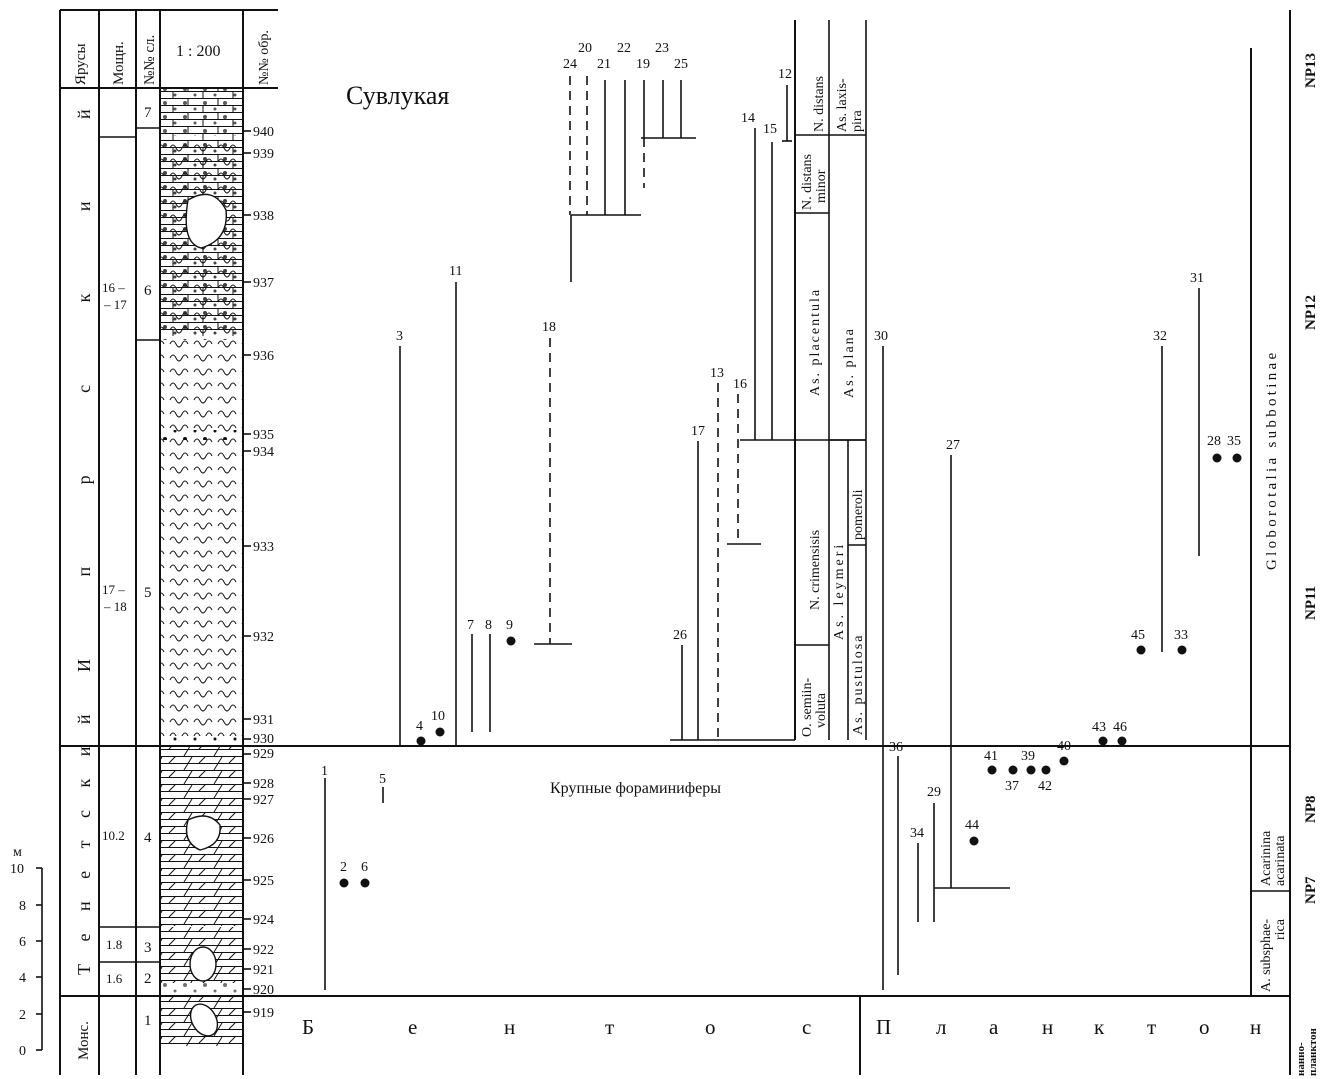  I want to click on benthos-letter-2: е, so click(412, 1027).